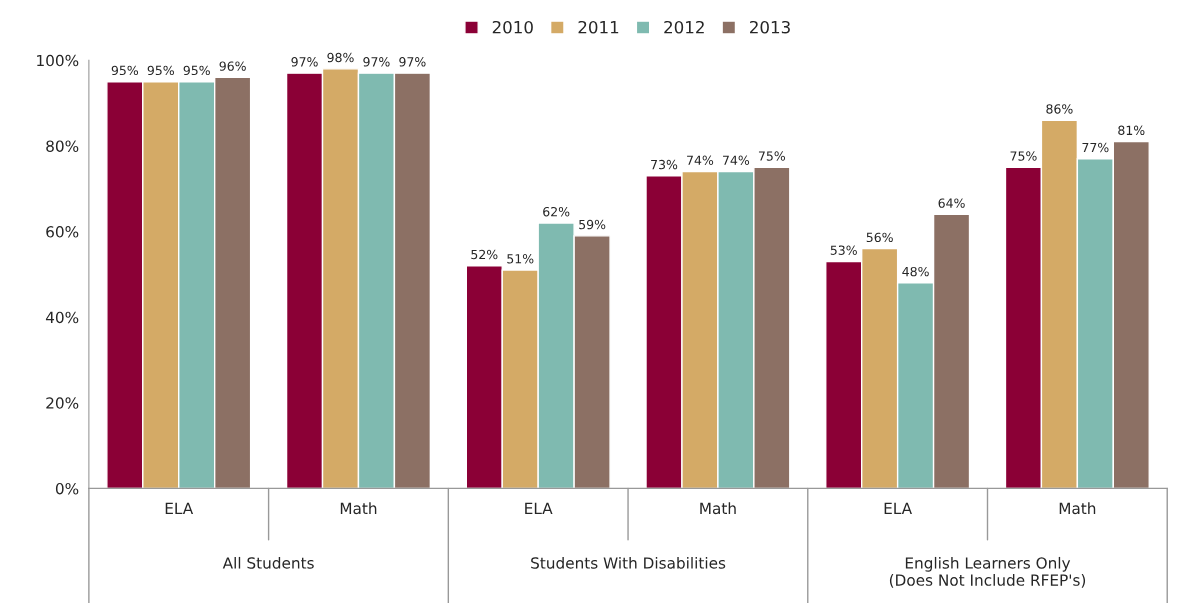 The image size is (1185, 603). I want to click on data-label: 81%, so click(1131, 130).